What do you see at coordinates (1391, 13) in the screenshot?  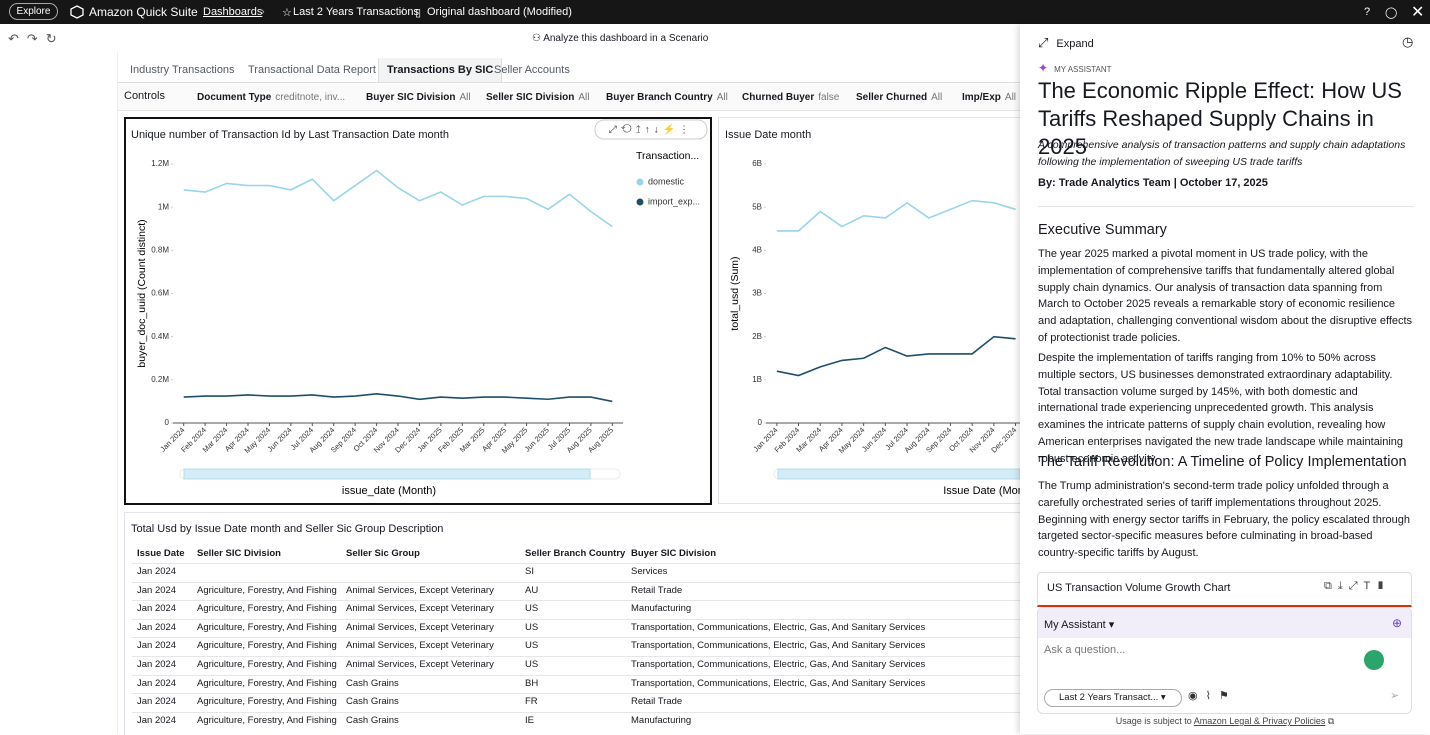 I see `user-icon: ◯` at bounding box center [1391, 13].